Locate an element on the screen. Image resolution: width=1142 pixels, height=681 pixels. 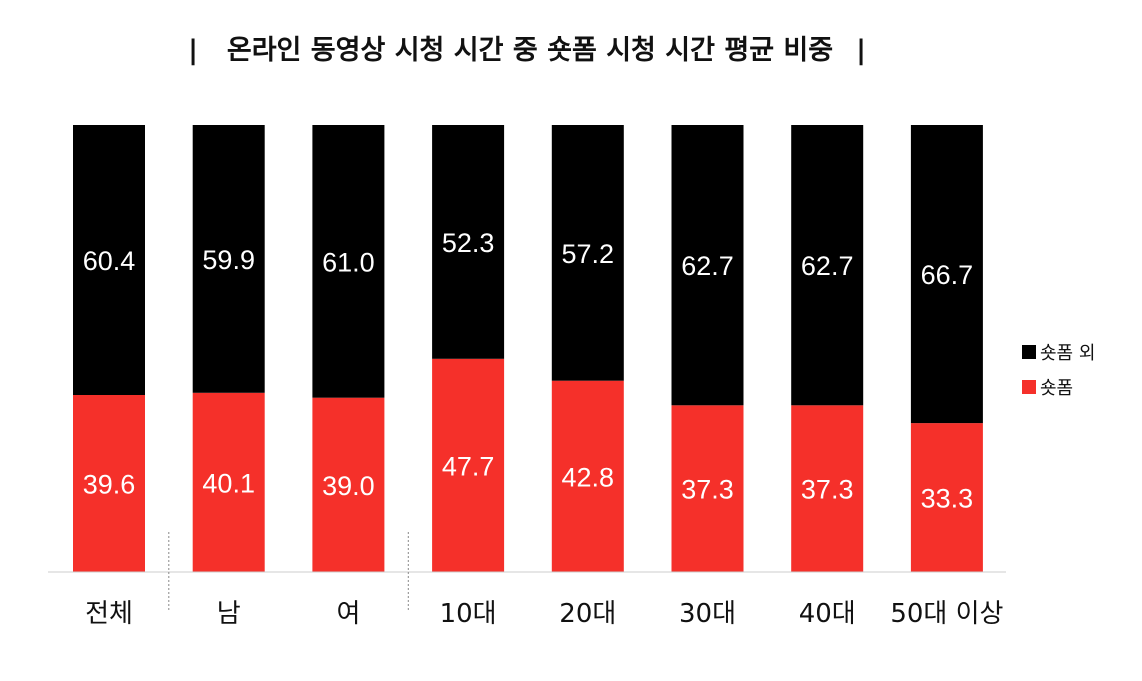
x-axis-labels: 전체 남 여 10대 20대 30대 40대 50대 이상 is located at coordinates (544, 614).